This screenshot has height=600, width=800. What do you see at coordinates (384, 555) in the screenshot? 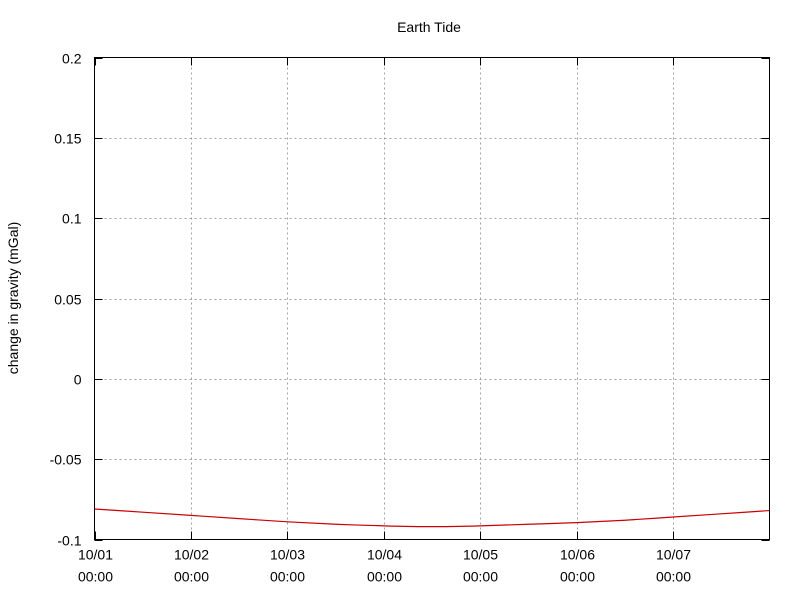
I see `x-tick-label-date: 10/04` at bounding box center [384, 555].